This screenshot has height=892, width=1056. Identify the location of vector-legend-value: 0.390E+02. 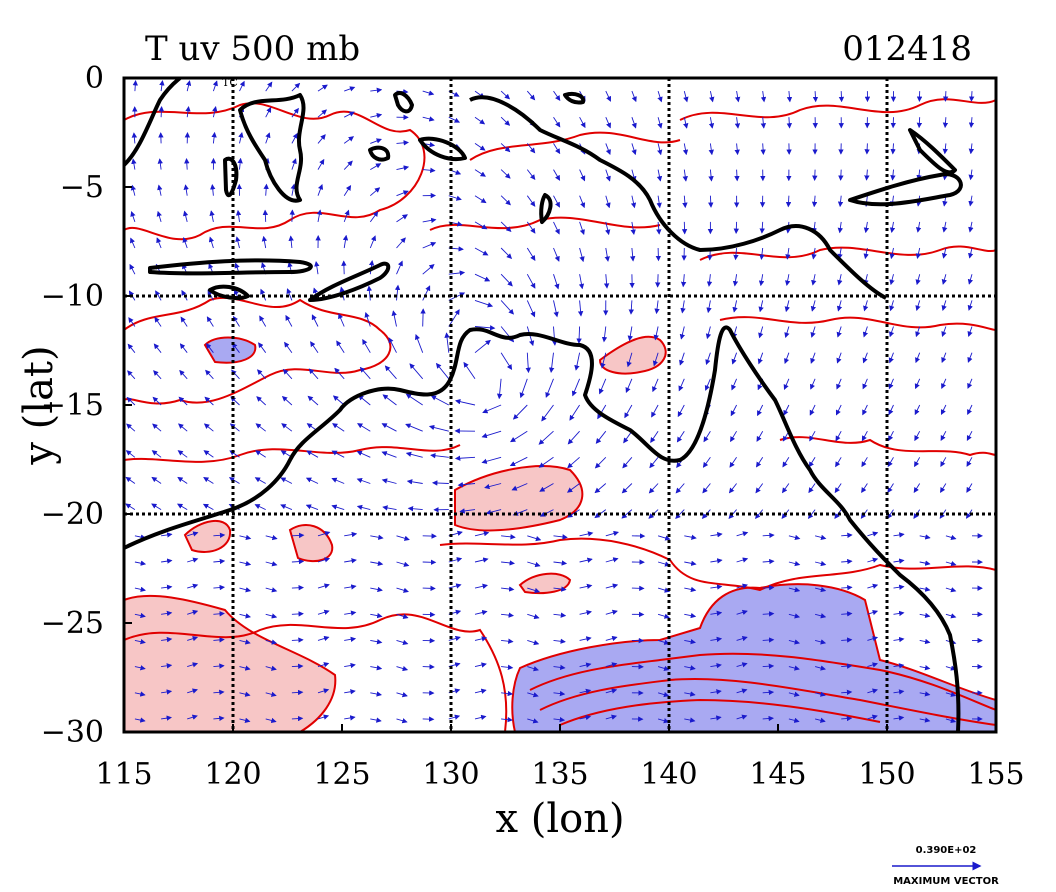
(946, 850).